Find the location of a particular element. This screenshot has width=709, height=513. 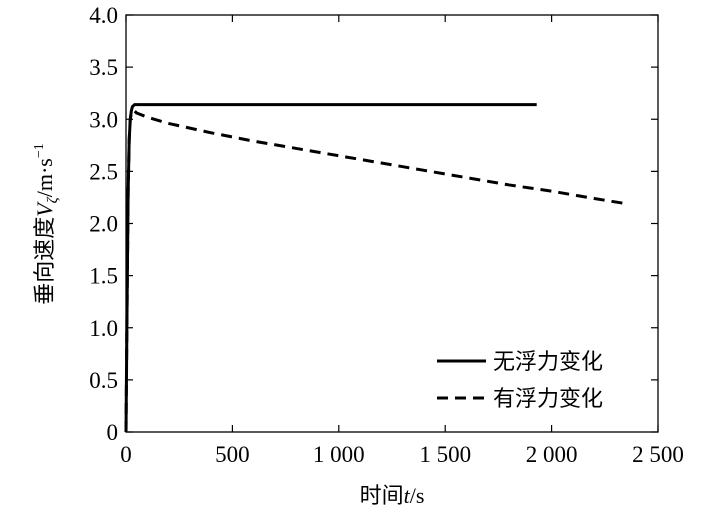

y-tick-label: 2.0 is located at coordinates (103, 224).